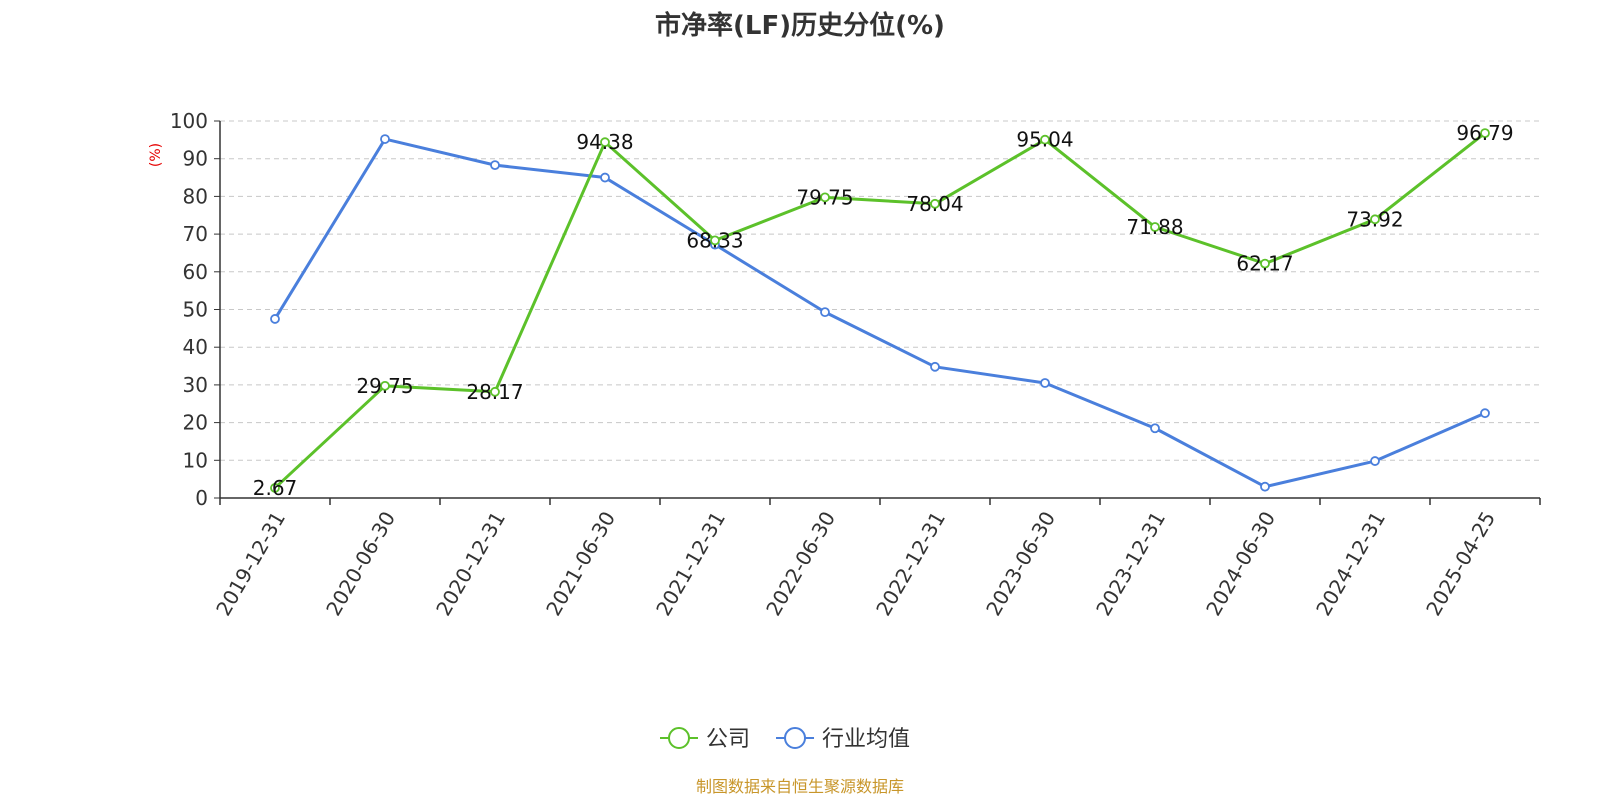 The width and height of the screenshot is (1600, 800). What do you see at coordinates (1460, 563) in the screenshot?
I see `x-tick-label: 2025-04-25` at bounding box center [1460, 563].